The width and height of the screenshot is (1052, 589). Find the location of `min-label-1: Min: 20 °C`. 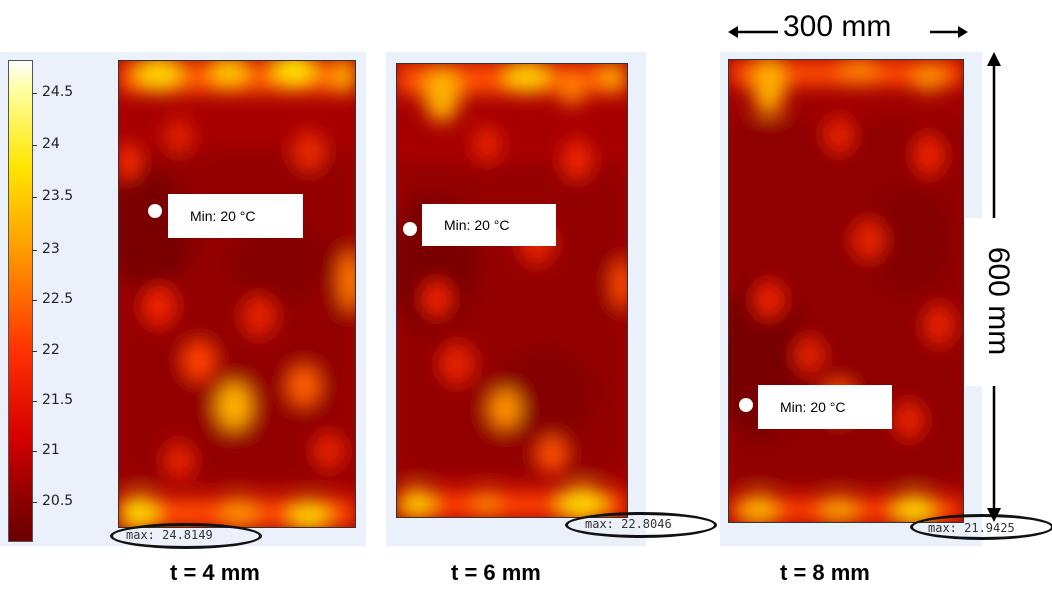

min-label-1: Min: 20 °C is located at coordinates (235, 216).